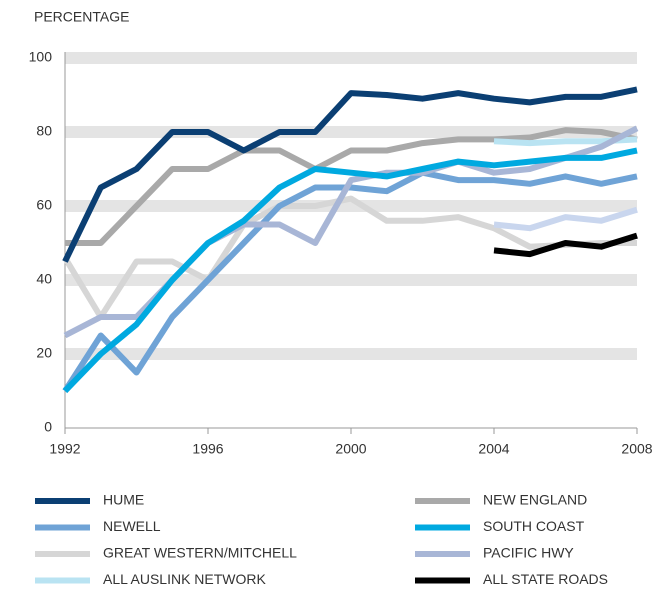 The height and width of the screenshot is (592, 669). Describe the element at coordinates (200, 553) in the screenshot. I see `legend-label: GREAT WESTERN/MITCHELL` at that location.